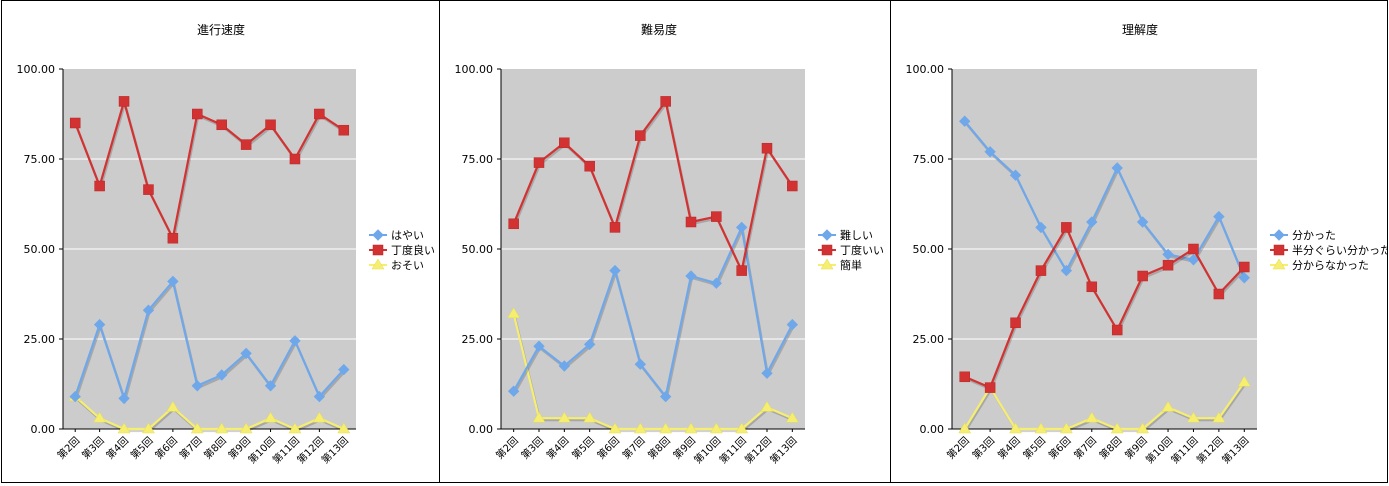 The image size is (1389, 486). I want to click on legend-entry-2: 分からなかった, so click(1319, 265).